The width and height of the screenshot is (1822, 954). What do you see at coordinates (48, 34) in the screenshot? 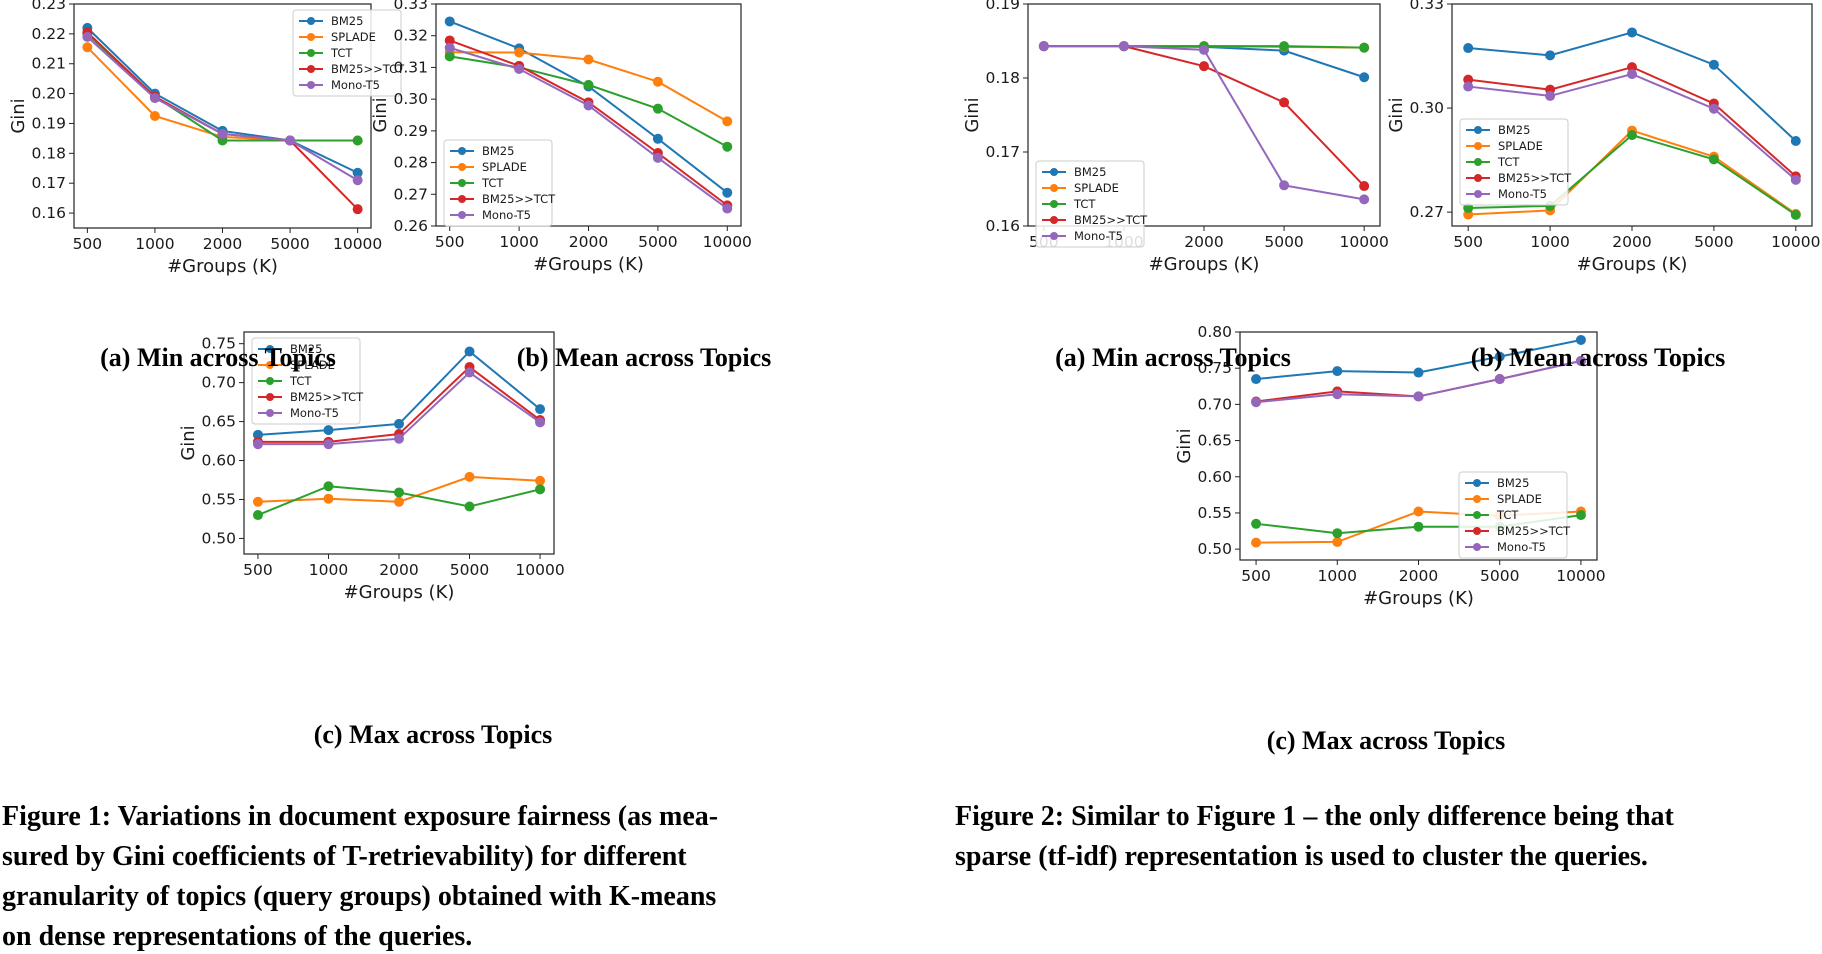
I see `y-tick-label: 0.22` at bounding box center [48, 34].